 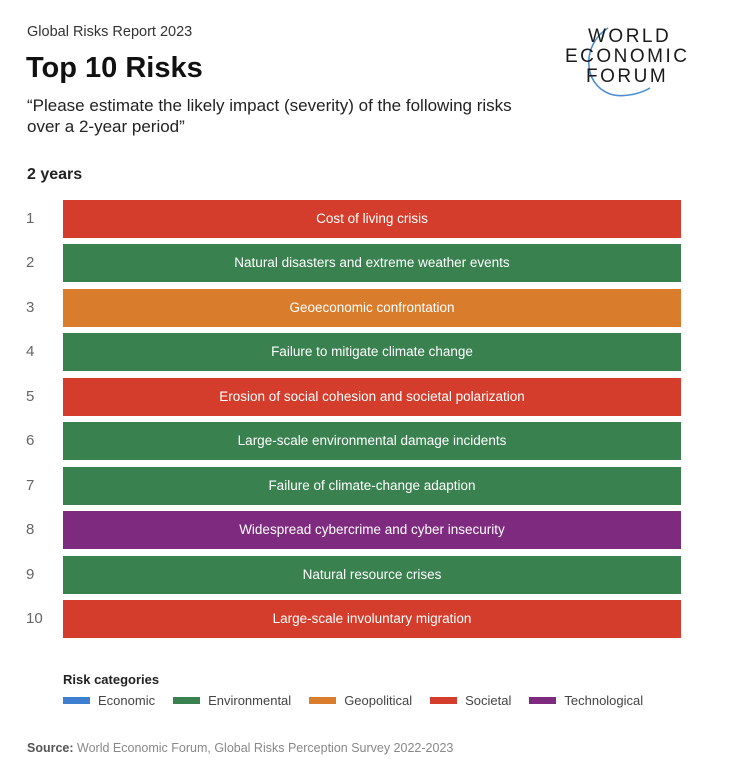 What do you see at coordinates (629, 36) in the screenshot?
I see `logo-line-1: WORLD` at bounding box center [629, 36].